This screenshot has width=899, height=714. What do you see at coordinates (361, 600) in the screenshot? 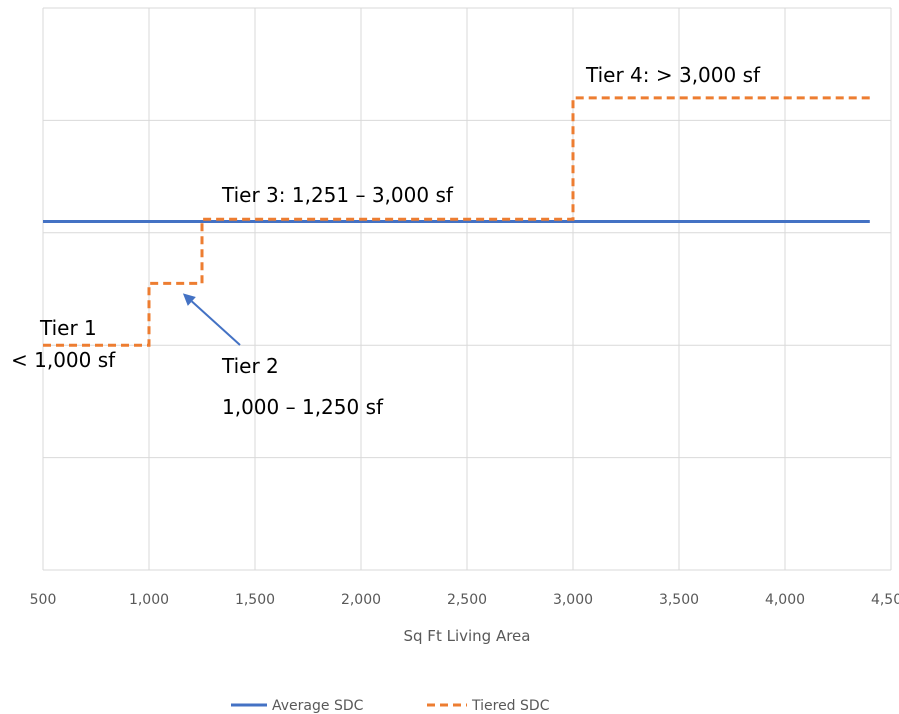
I see `x-tick-label: 2,000` at bounding box center [361, 600].